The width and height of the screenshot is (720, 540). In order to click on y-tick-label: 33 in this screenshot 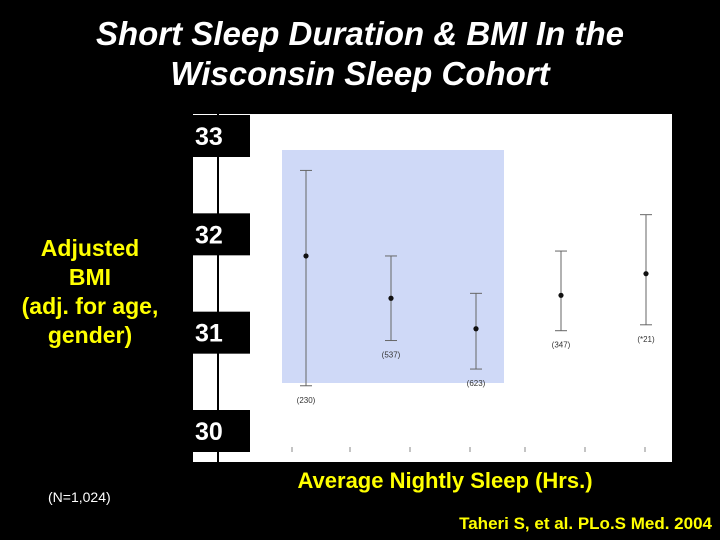, I will do `click(209, 137)`.